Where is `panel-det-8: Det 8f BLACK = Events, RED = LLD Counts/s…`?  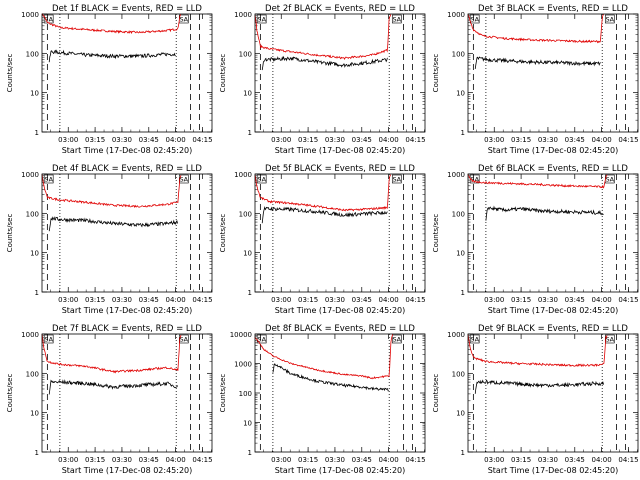 panel-det-8: Det 8f BLACK = Events, RED = LLD Counts/s… is located at coordinates (322, 399).